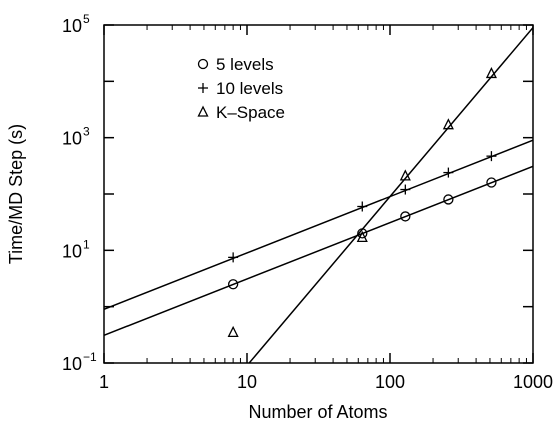  Describe the element at coordinates (16, 194) in the screenshot. I see `y-axis-title: Time/MD Step (s)` at that location.